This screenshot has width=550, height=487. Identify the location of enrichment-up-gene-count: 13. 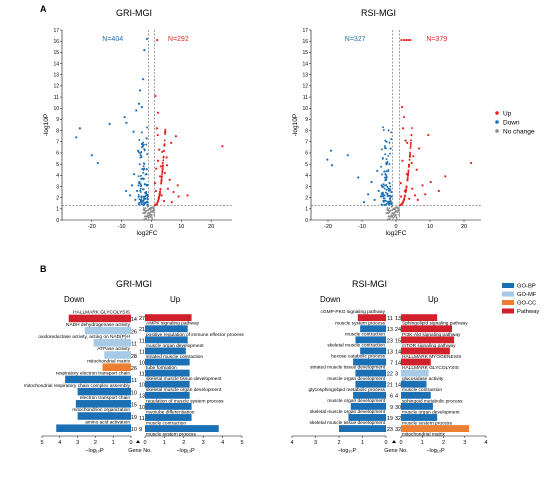
(398, 319).